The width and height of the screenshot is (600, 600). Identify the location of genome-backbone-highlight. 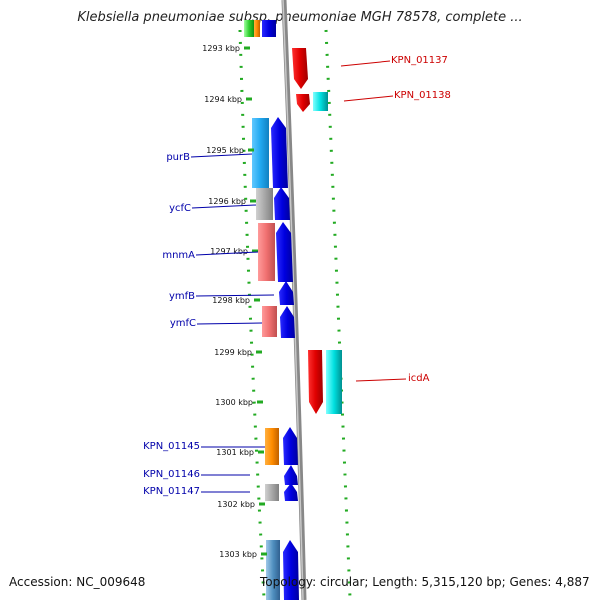
(293, 300).